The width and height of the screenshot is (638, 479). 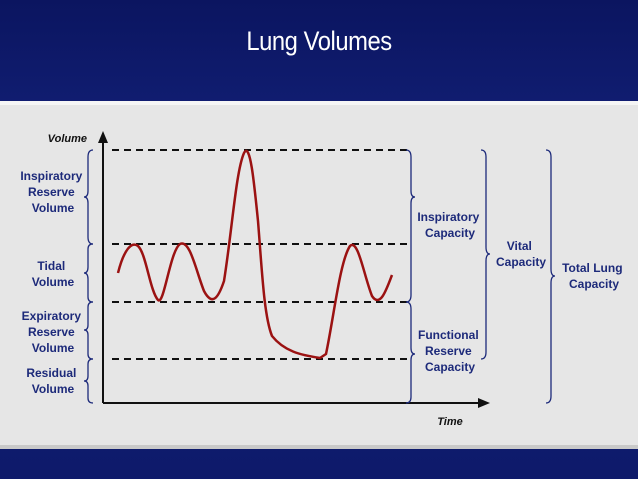 What do you see at coordinates (53, 332) in the screenshot?
I see `erv-label: Expiratory Reserve Volume` at bounding box center [53, 332].